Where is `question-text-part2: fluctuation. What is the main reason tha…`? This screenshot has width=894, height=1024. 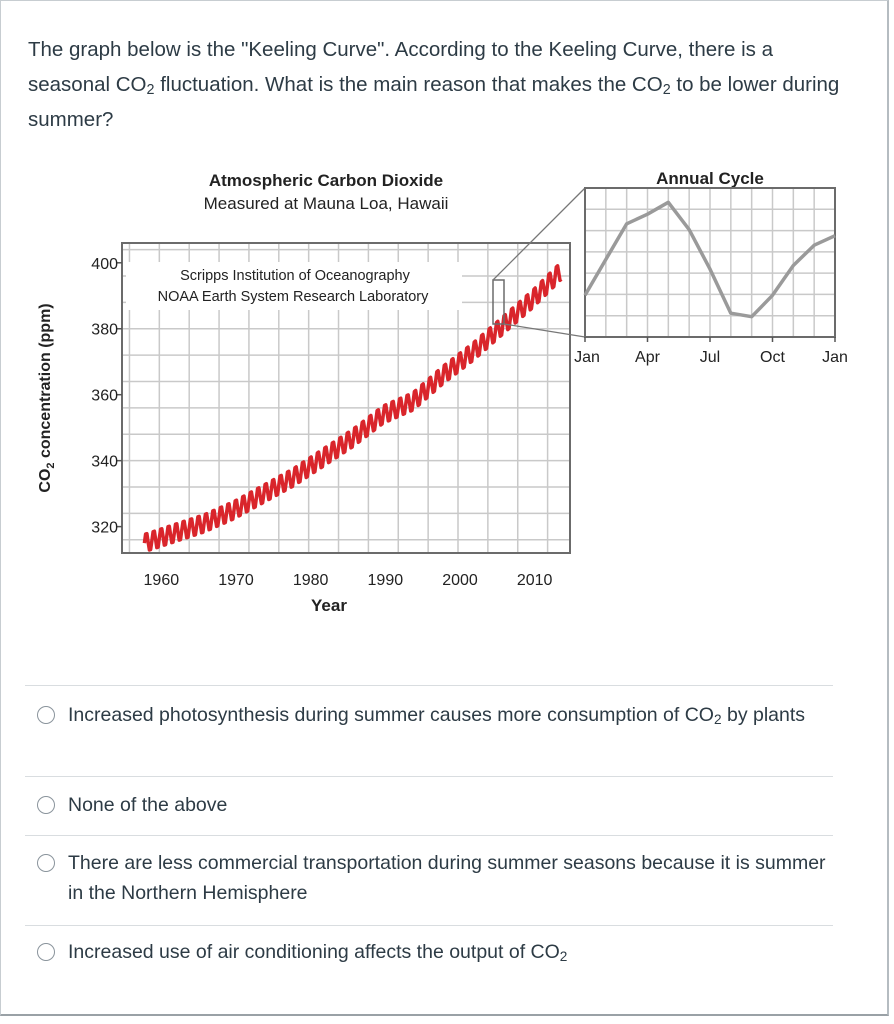
question-text-part2: fluctuation. What is the main reason tha… is located at coordinates (409, 84).